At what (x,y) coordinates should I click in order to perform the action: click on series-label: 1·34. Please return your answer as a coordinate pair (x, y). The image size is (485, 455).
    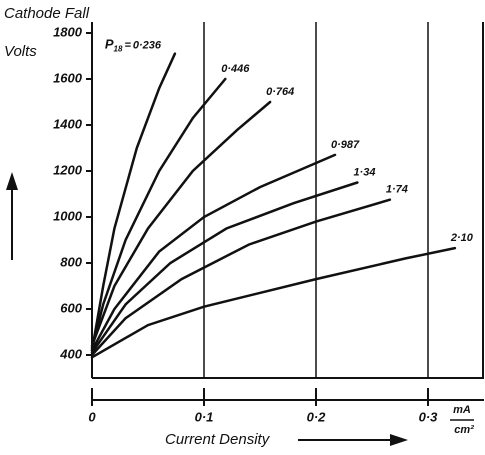
    Looking at the image, I should click on (364, 172).